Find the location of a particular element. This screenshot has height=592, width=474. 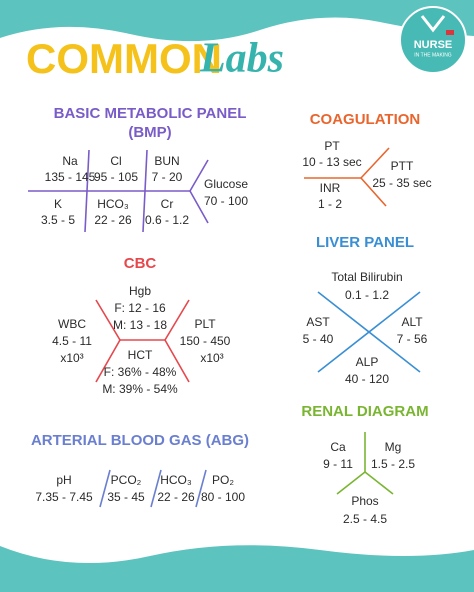

lab-range: 7 - 20 is located at coordinates (167, 177).